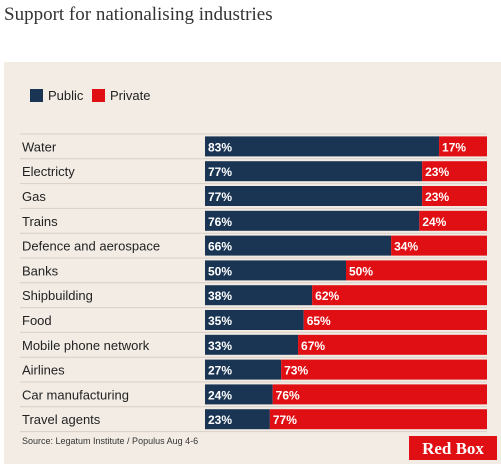  I want to click on category-label: Banks, so click(40, 270).